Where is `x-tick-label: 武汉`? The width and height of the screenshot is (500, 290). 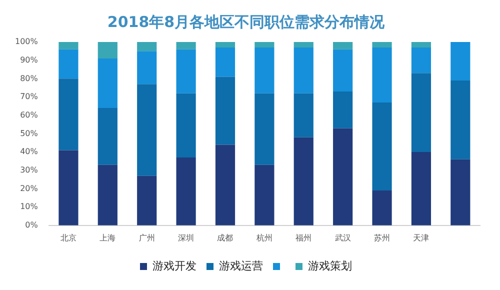
x-tick-label: 武汉 is located at coordinates (342, 237).